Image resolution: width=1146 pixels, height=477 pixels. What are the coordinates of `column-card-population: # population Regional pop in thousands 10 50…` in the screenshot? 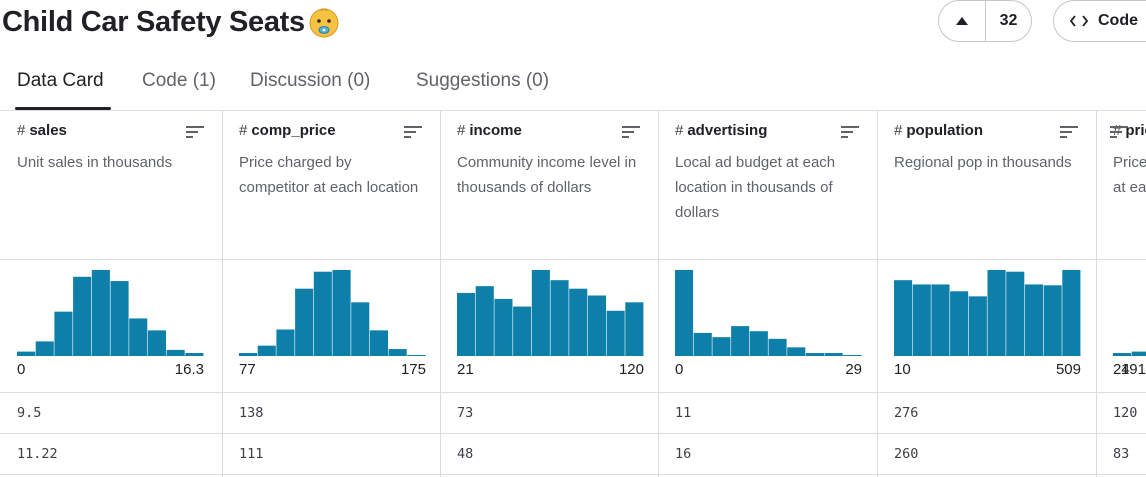 It's located at (987, 293).